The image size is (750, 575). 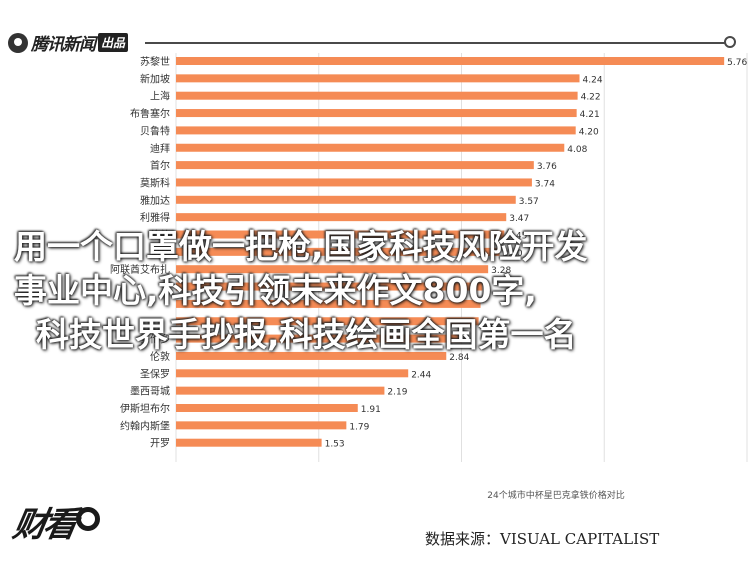 I want to click on header-bar: 腾讯新闻 出品, so click(x=375, y=42).